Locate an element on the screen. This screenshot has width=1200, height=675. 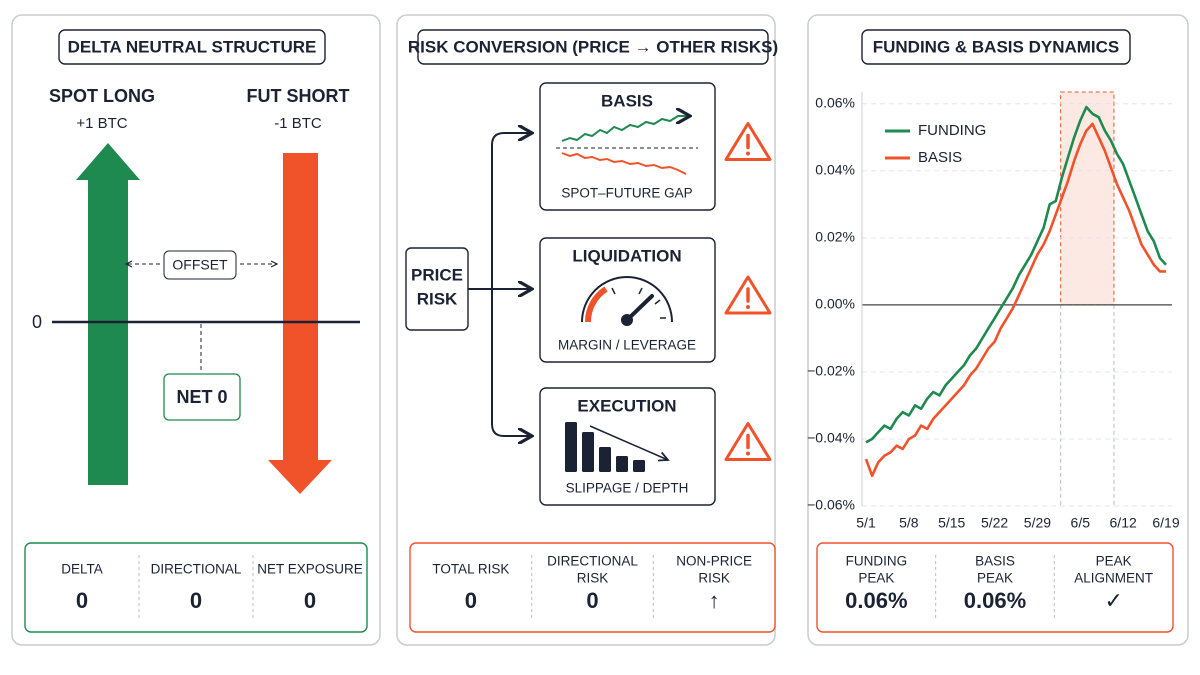
y-tick-label: 0.06% is located at coordinates (835, 102).